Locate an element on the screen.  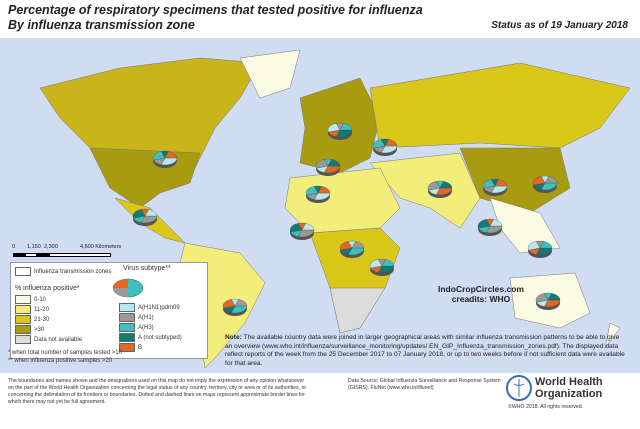
legend-class-label: >30 is located at coordinates (39, 330).